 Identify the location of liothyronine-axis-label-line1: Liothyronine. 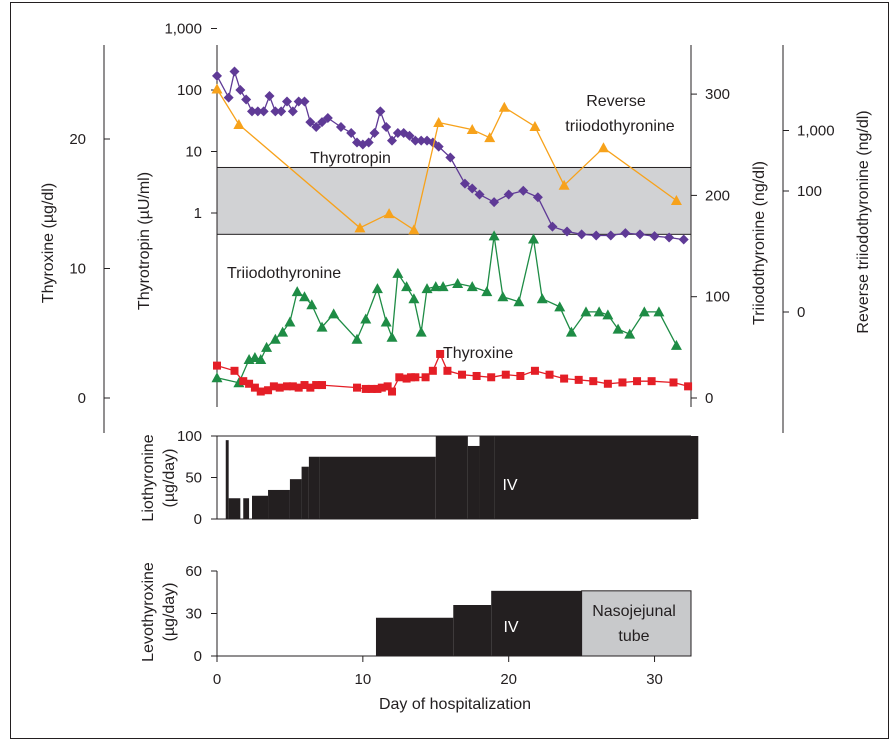
(148, 477).